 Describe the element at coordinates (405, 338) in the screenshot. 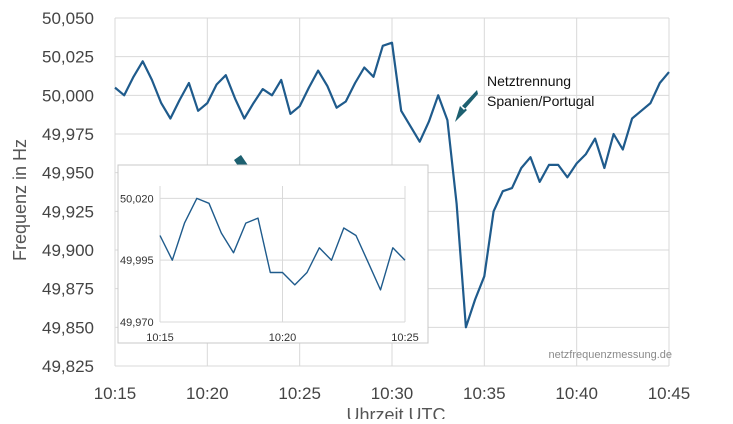

I see `inset-x-tick-label: 10:25` at that location.